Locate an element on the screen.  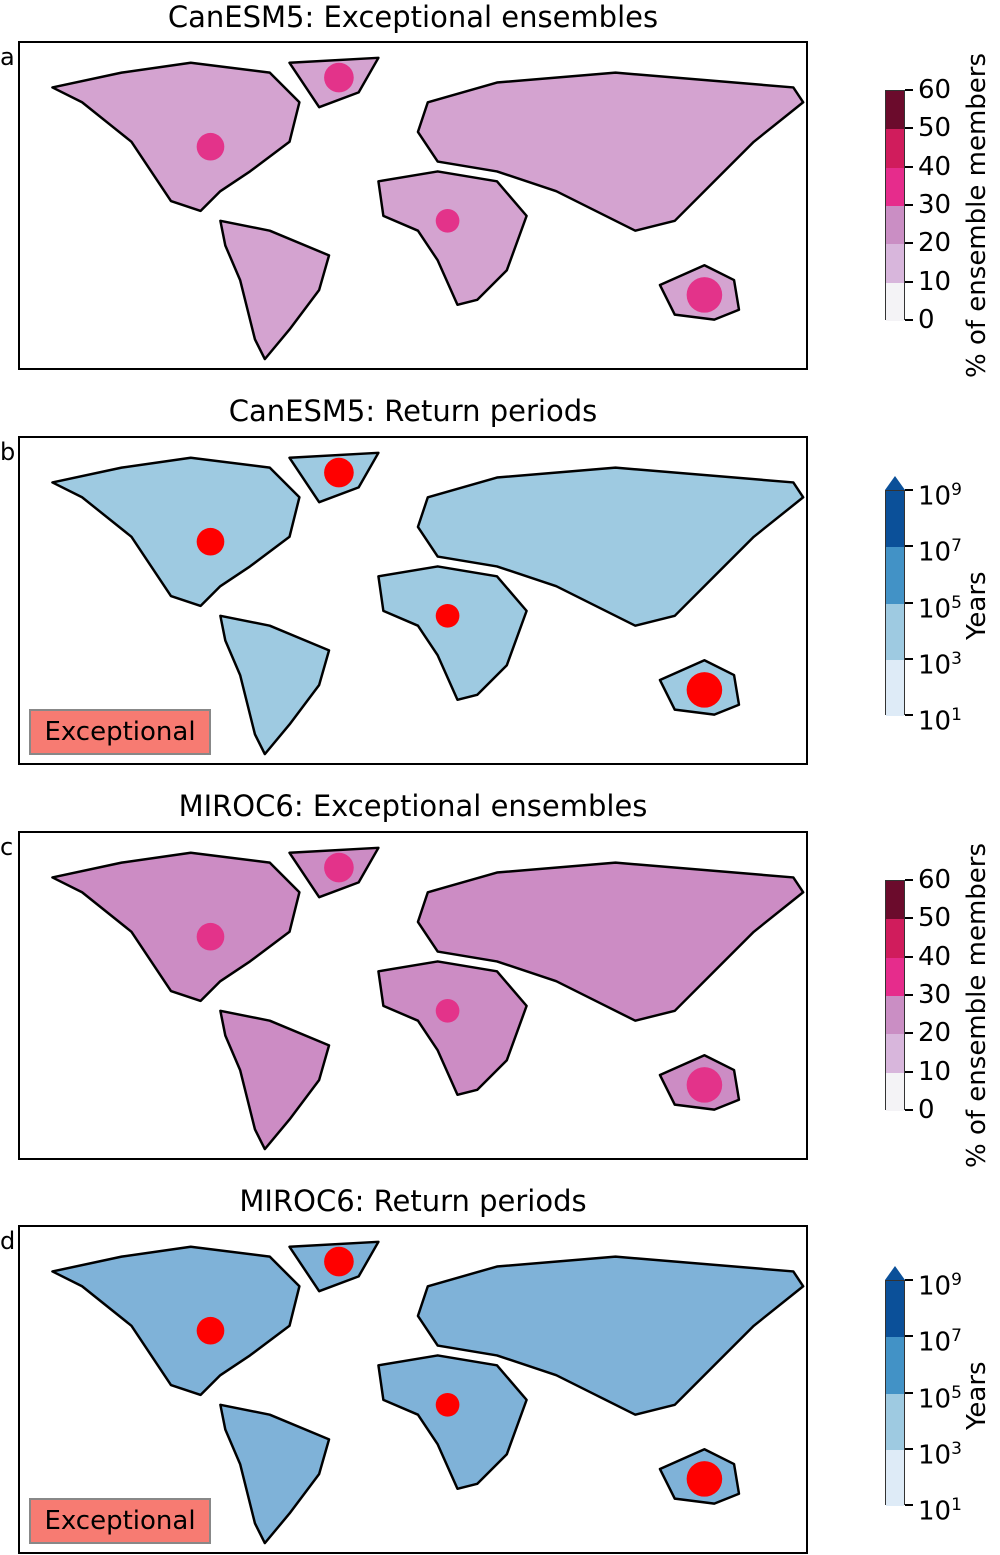
panel-title: MIROC6: Return periods is located at coordinates (413, 1201).